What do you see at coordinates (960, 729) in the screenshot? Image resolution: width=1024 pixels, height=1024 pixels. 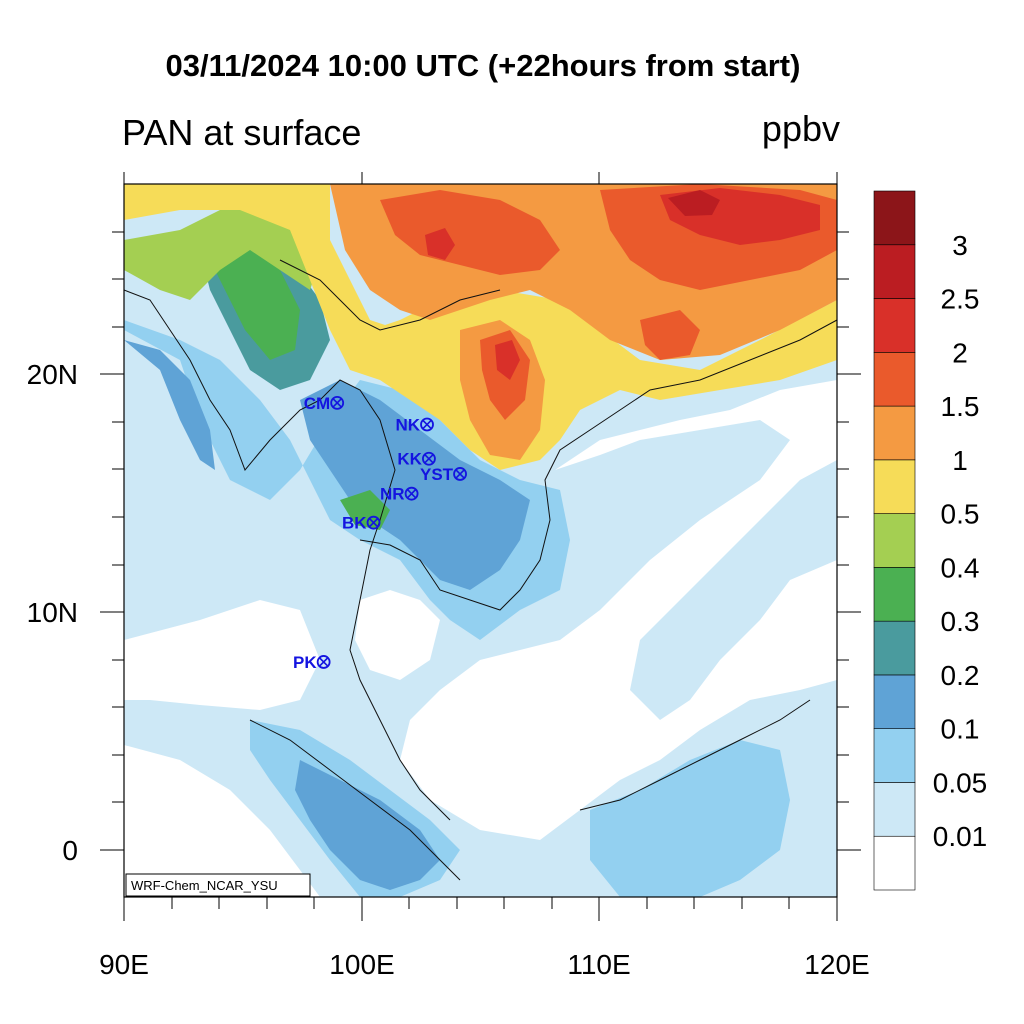 I see `colorbar-label: 0.1` at bounding box center [960, 729].